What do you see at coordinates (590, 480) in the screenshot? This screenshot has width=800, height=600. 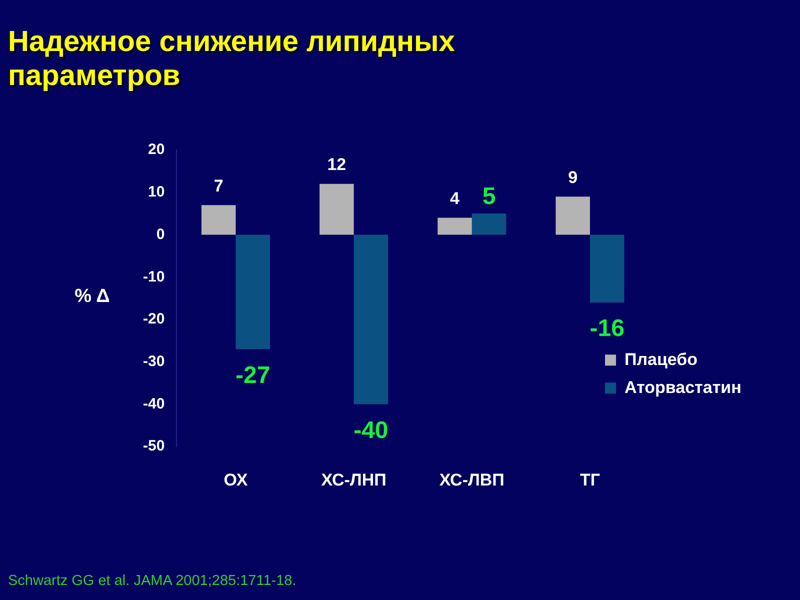 I see `x-tick-label: ТГ` at bounding box center [590, 480].